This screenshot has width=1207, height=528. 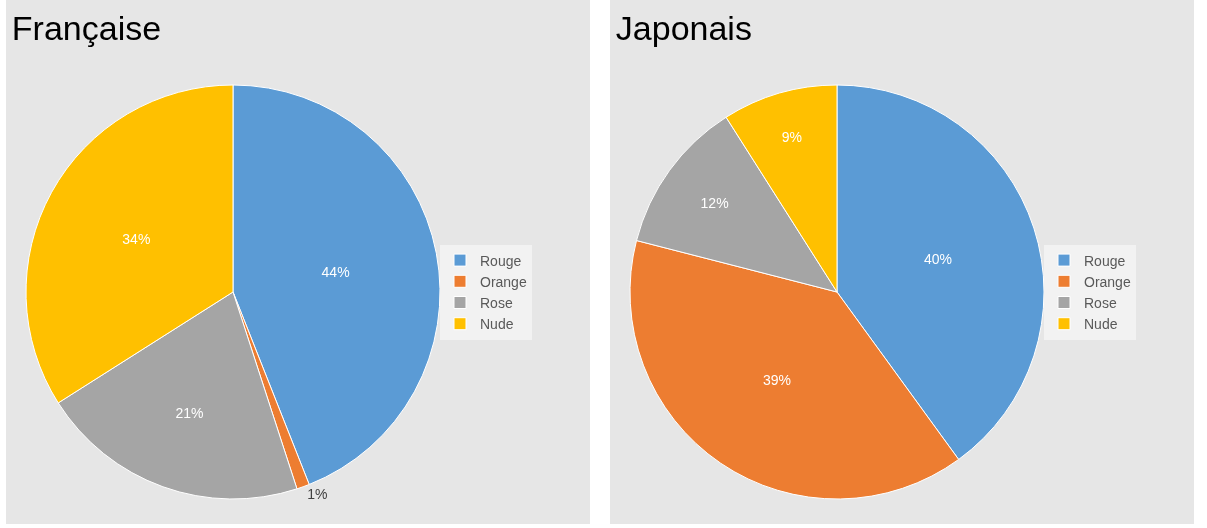 I want to click on data-label: 9%, so click(x=791, y=136).